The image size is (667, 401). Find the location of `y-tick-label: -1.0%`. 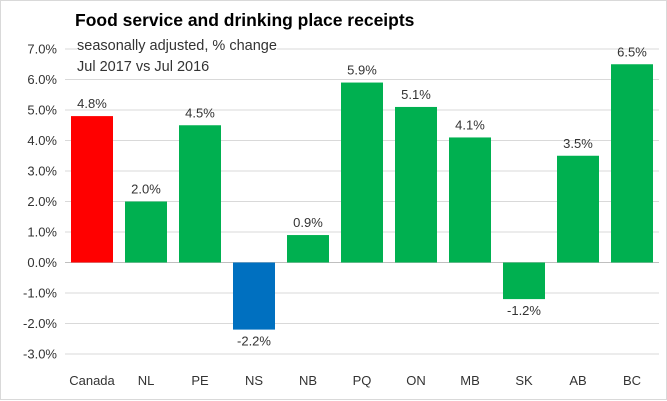

y-tick-label: -1.0% is located at coordinates (40, 293).